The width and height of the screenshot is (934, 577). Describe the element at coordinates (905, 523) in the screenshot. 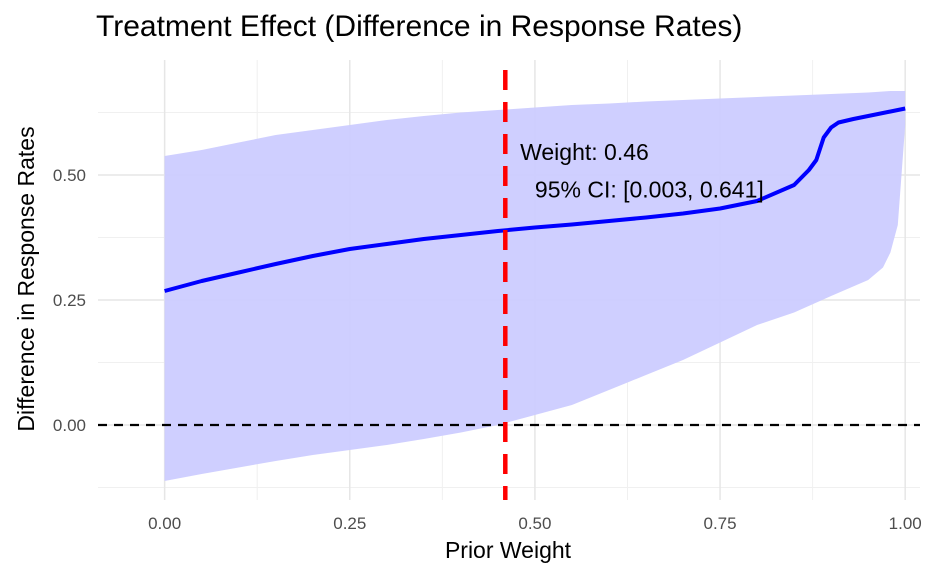

I see `x-tick-label: 1.00` at that location.